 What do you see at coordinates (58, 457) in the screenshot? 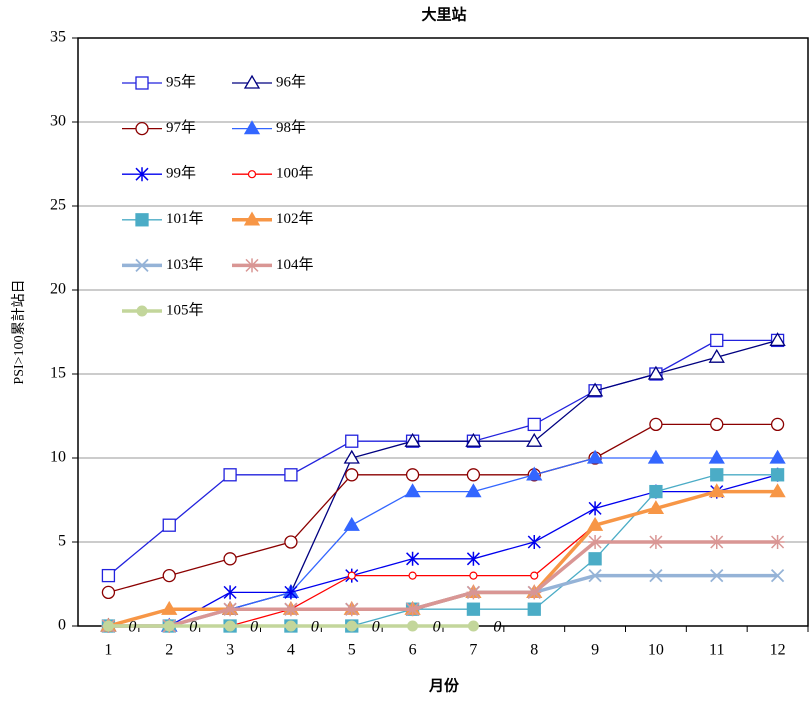
I see `y-tick-label: 10` at bounding box center [58, 457].